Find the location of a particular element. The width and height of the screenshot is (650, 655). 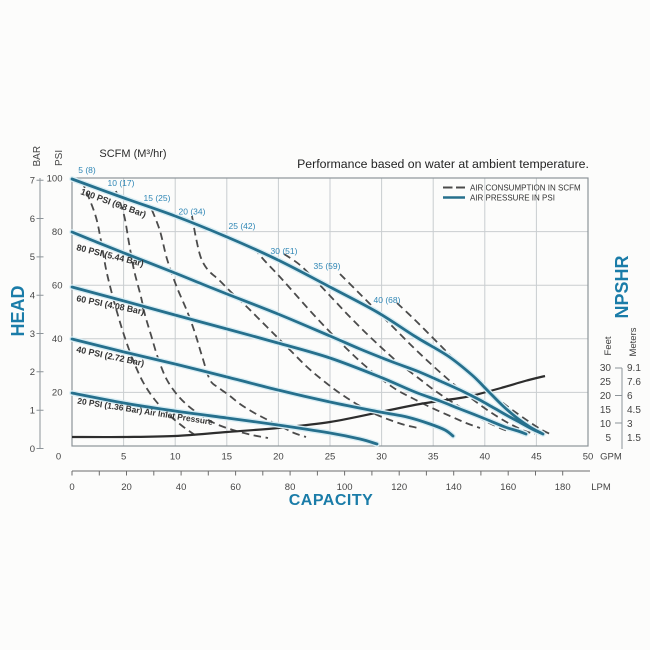

svg-text: AIR CONSUMPTION IN SCFM is located at coordinates (525, 188).